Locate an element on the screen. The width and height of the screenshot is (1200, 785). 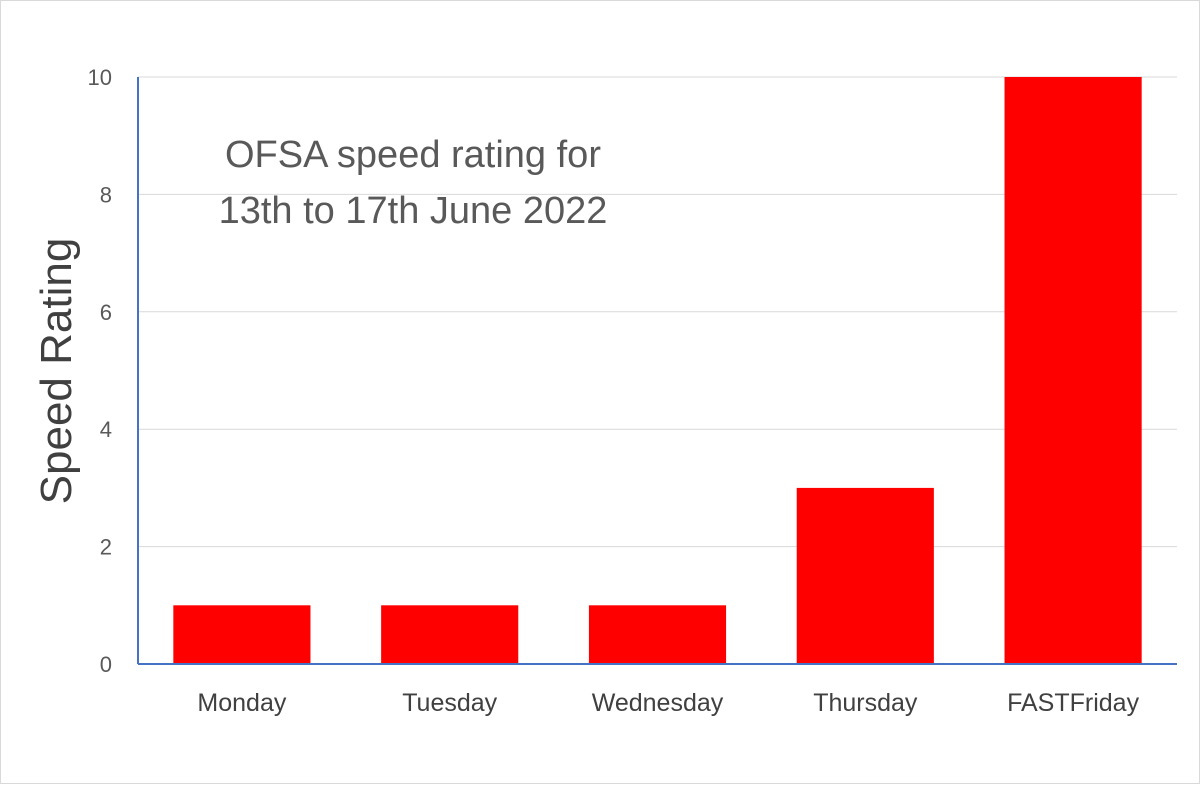
y-tick-label: 8 is located at coordinates (106, 194).